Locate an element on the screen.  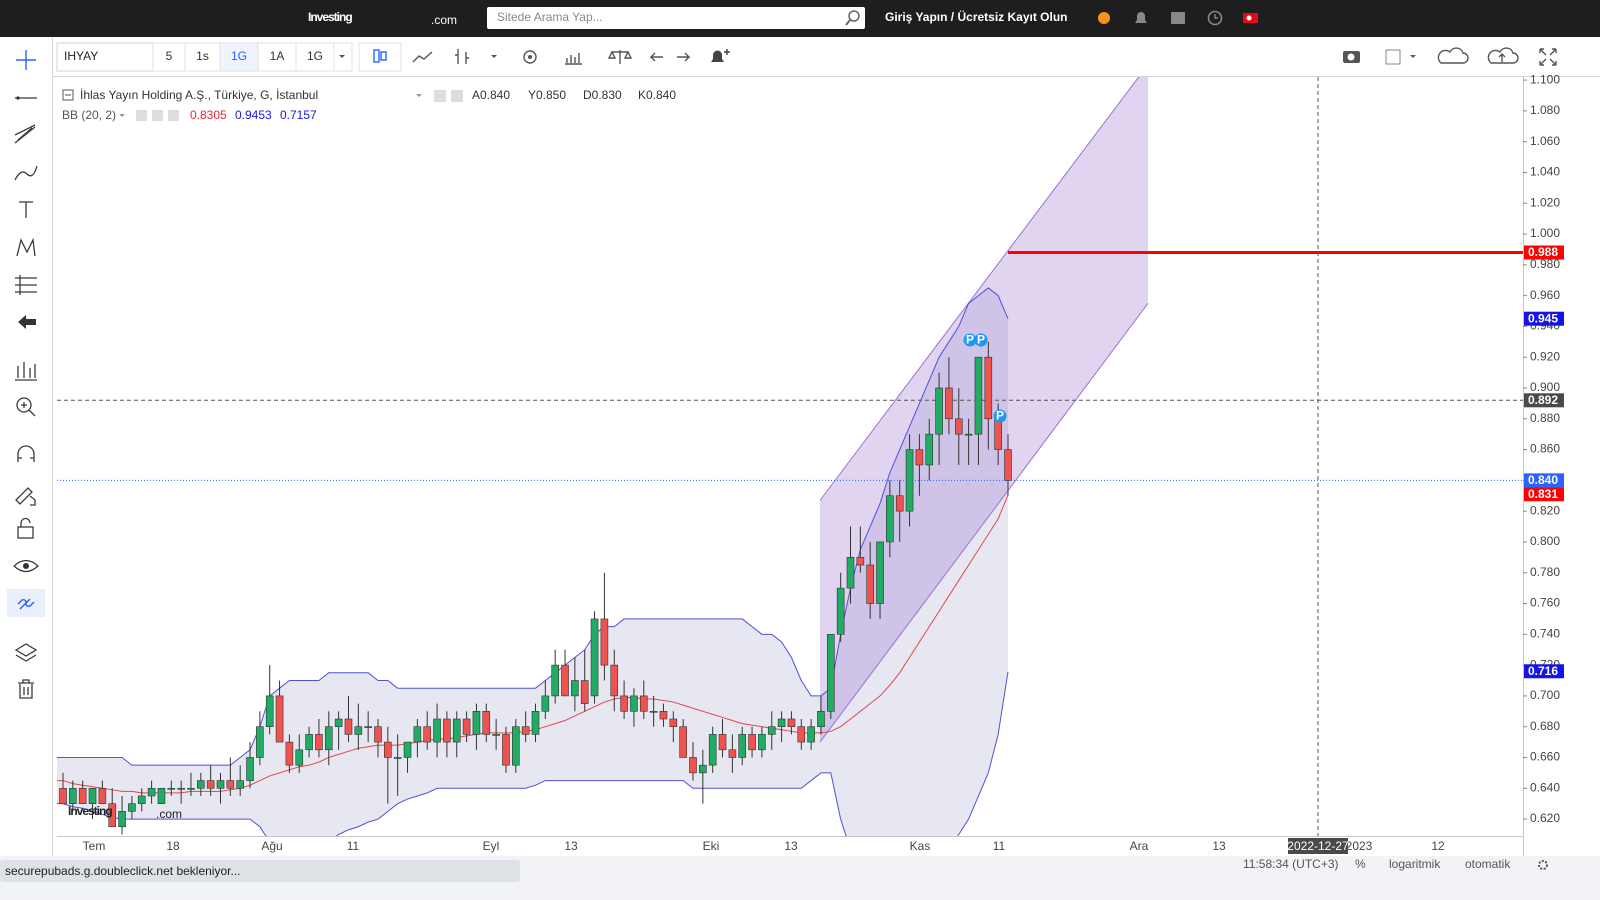
indicator-icons is located at coordinates (157, 115).